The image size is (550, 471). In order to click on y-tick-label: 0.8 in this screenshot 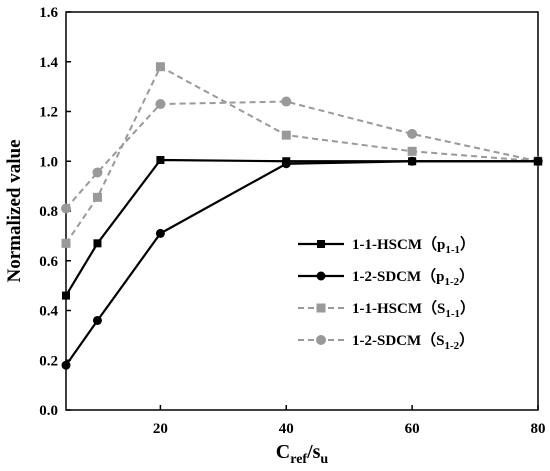, I will do `click(48, 212)`.